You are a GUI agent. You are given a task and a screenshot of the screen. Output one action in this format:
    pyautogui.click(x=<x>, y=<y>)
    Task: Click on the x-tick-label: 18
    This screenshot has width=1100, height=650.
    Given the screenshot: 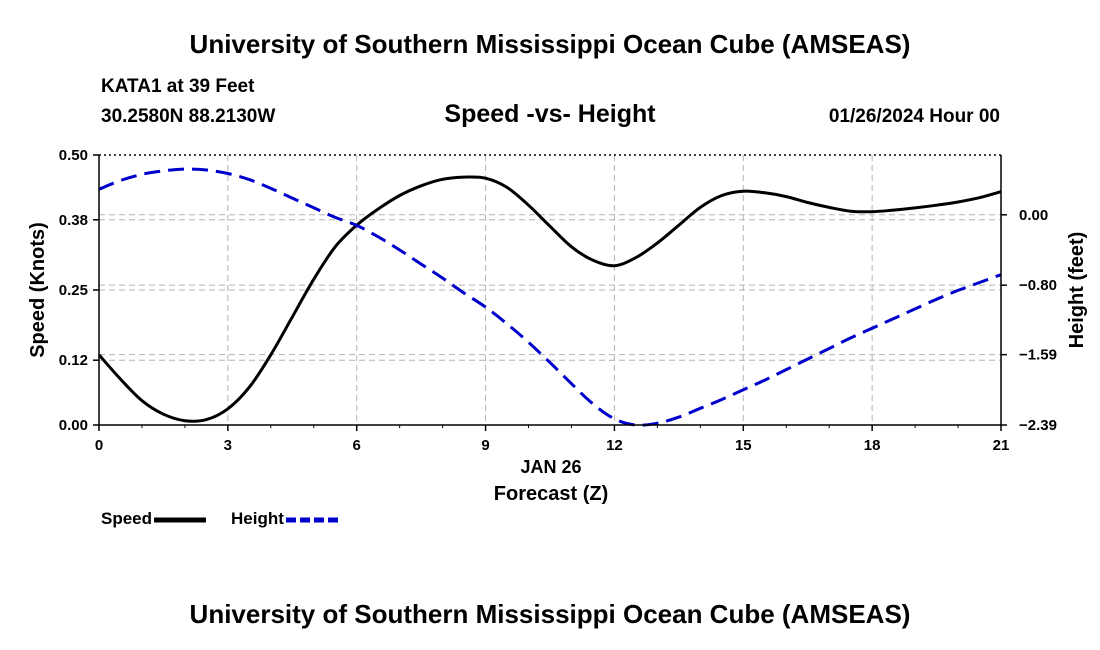 What is the action you would take?
    pyautogui.click(x=872, y=445)
    